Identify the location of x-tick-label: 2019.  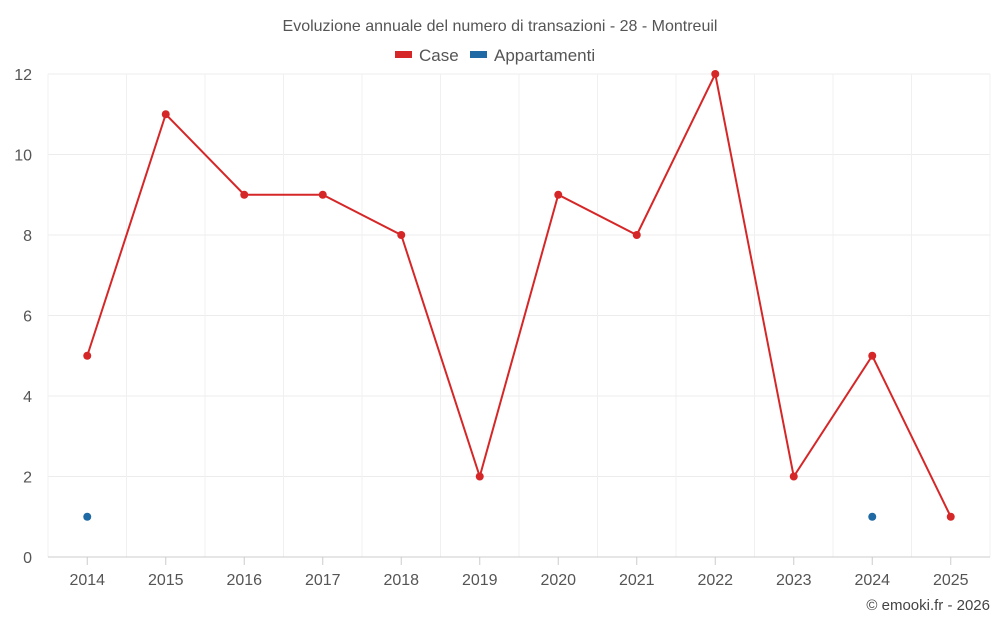
(480, 580).